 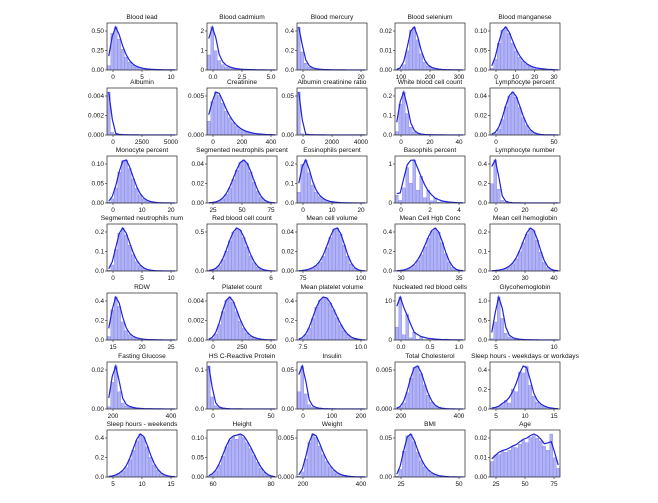 I want to click on x-tick-label: 2500, so click(x=142, y=142).